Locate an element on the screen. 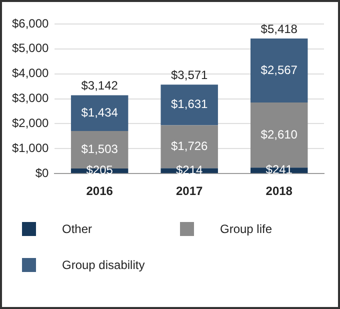 The height and width of the screenshot is (309, 340). total-label: $5,418 is located at coordinates (279, 29).